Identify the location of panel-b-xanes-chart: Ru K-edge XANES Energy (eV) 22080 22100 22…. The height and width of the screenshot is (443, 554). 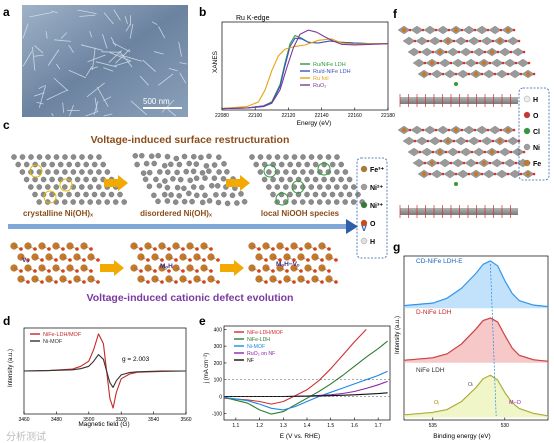
(303, 71).